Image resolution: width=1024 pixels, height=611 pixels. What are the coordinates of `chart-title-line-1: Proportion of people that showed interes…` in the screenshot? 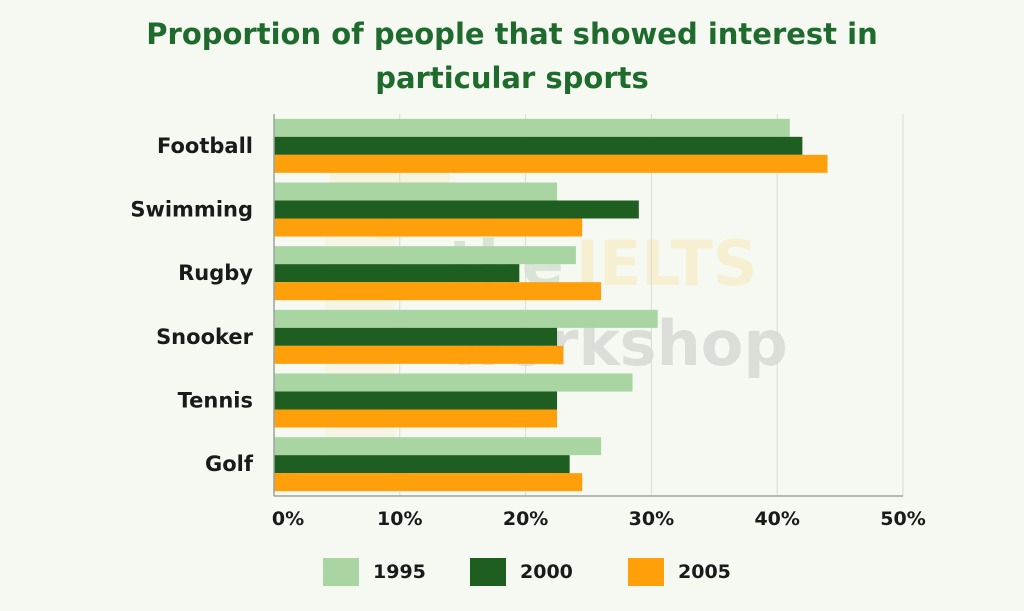 It's located at (512, 34).